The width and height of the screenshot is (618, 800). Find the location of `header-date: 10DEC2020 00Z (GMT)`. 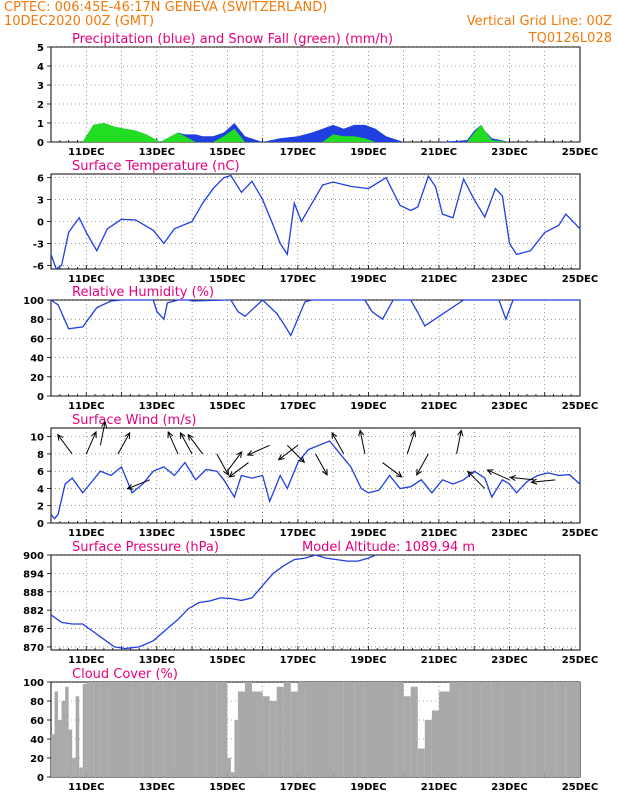

header-date: 10DEC2020 00Z (GMT) is located at coordinates (79, 21).